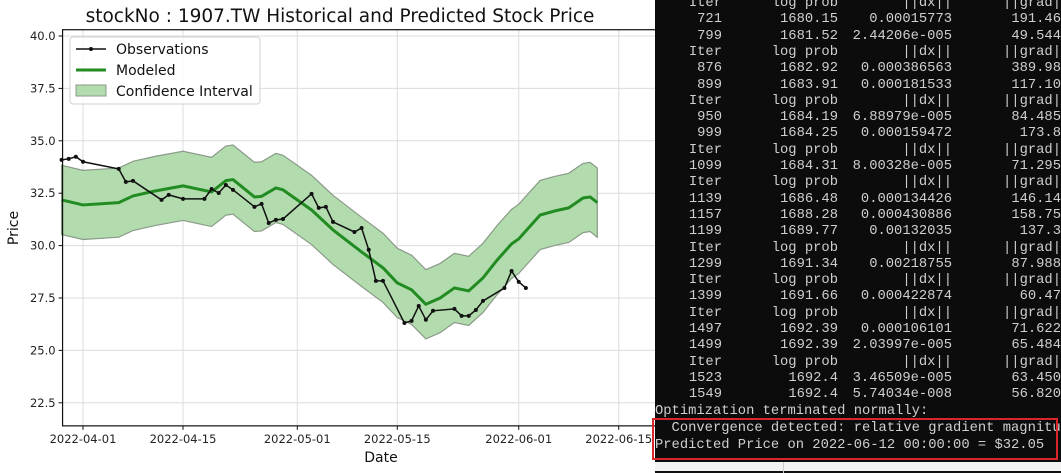  I want to click on log-iter: 721, so click(709, 20).